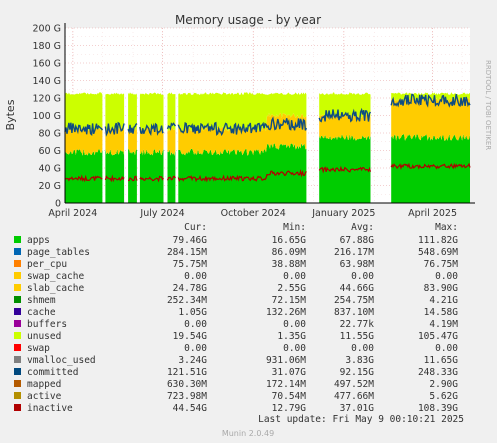 The height and width of the screenshot is (443, 497). Describe the element at coordinates (47, 324) in the screenshot. I see `legend-series-name: buffers` at that location.